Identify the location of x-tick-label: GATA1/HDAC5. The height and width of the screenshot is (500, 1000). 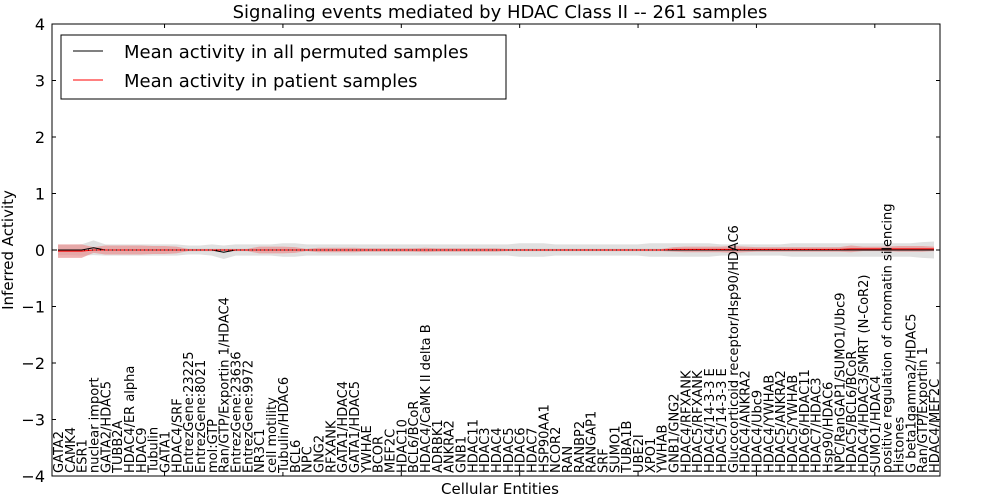
(355, 427).